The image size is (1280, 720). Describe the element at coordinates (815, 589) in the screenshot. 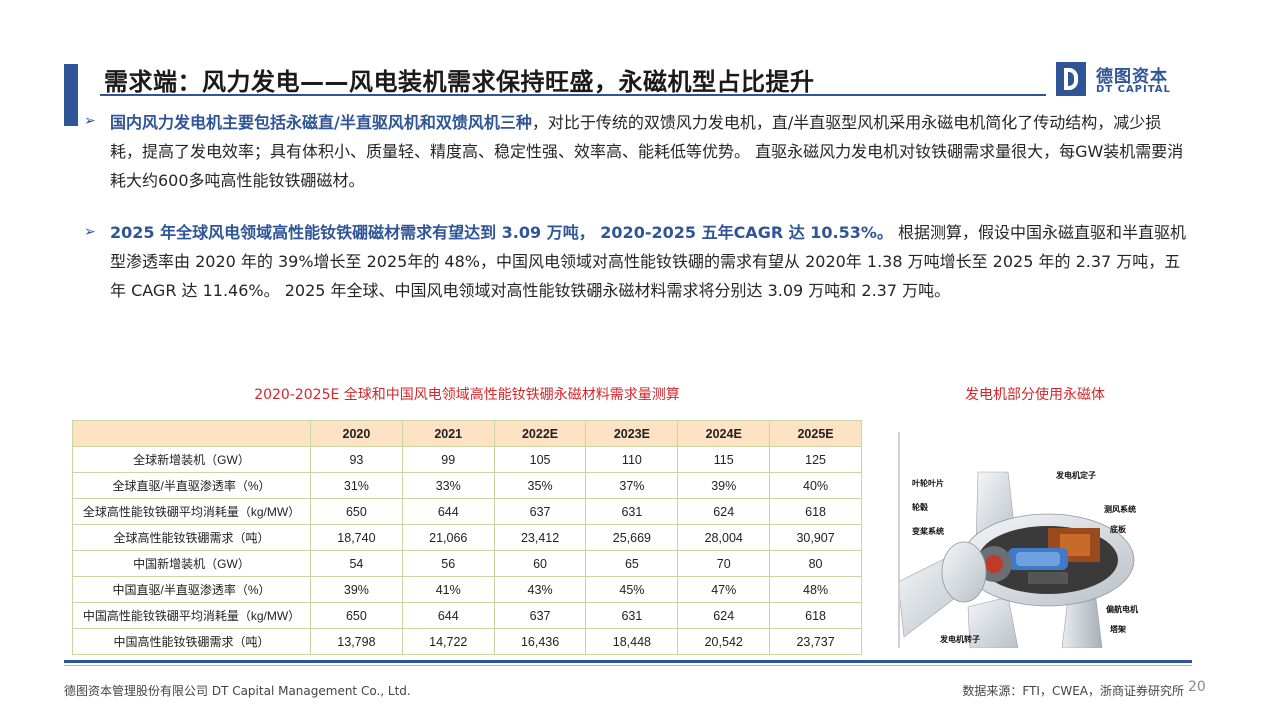

I see `table-cell: 48%` at that location.